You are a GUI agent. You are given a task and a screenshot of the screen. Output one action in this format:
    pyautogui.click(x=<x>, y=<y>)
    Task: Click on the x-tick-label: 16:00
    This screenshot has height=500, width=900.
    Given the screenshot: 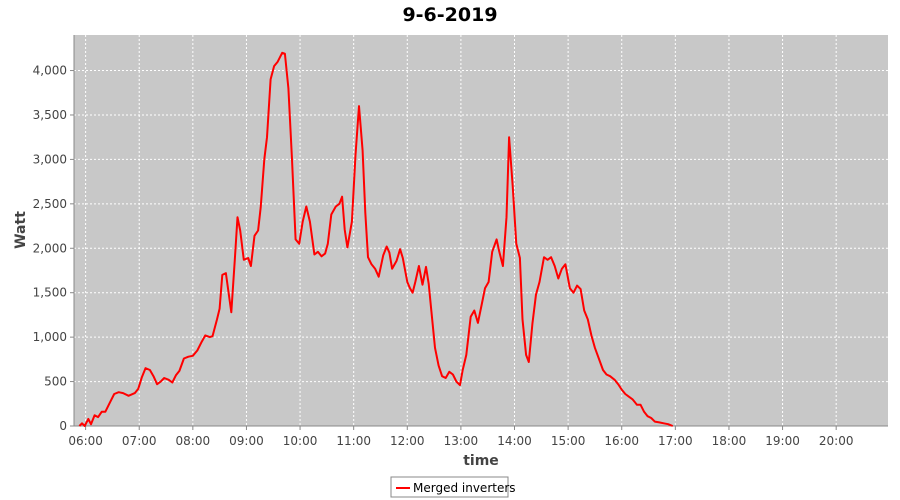 What is the action you would take?
    pyautogui.click(x=621, y=441)
    